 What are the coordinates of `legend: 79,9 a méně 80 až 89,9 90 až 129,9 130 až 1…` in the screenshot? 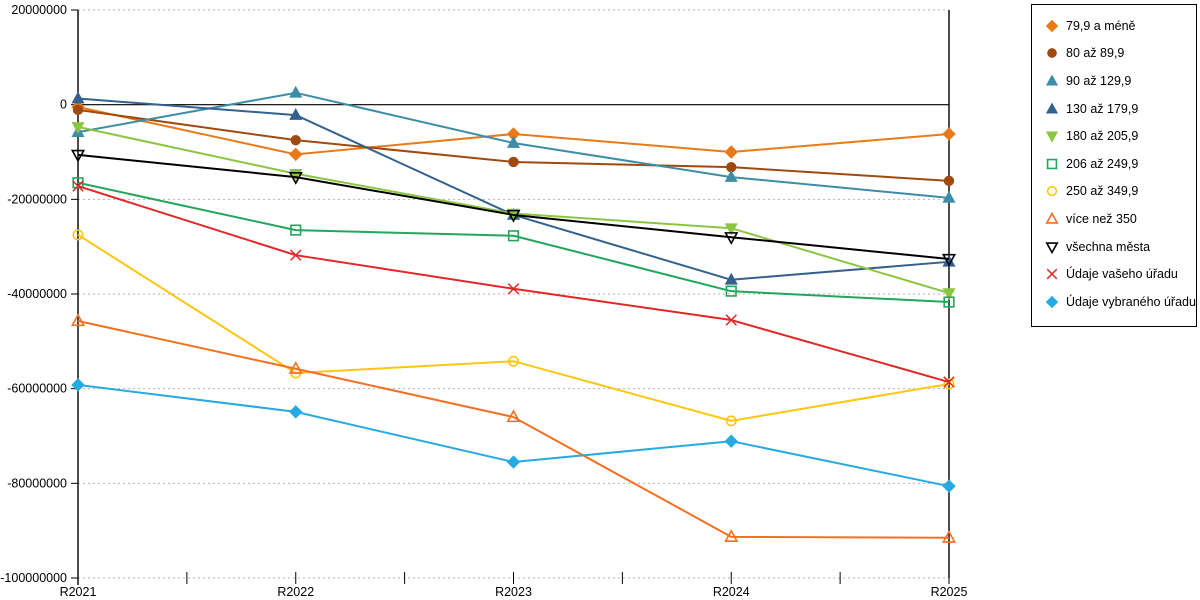 It's located at (1114, 165).